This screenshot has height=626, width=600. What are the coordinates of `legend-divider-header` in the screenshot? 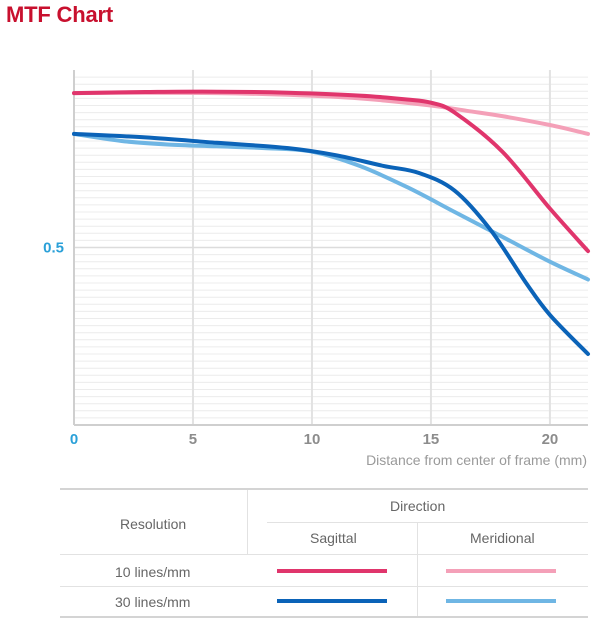 It's located at (324, 554).